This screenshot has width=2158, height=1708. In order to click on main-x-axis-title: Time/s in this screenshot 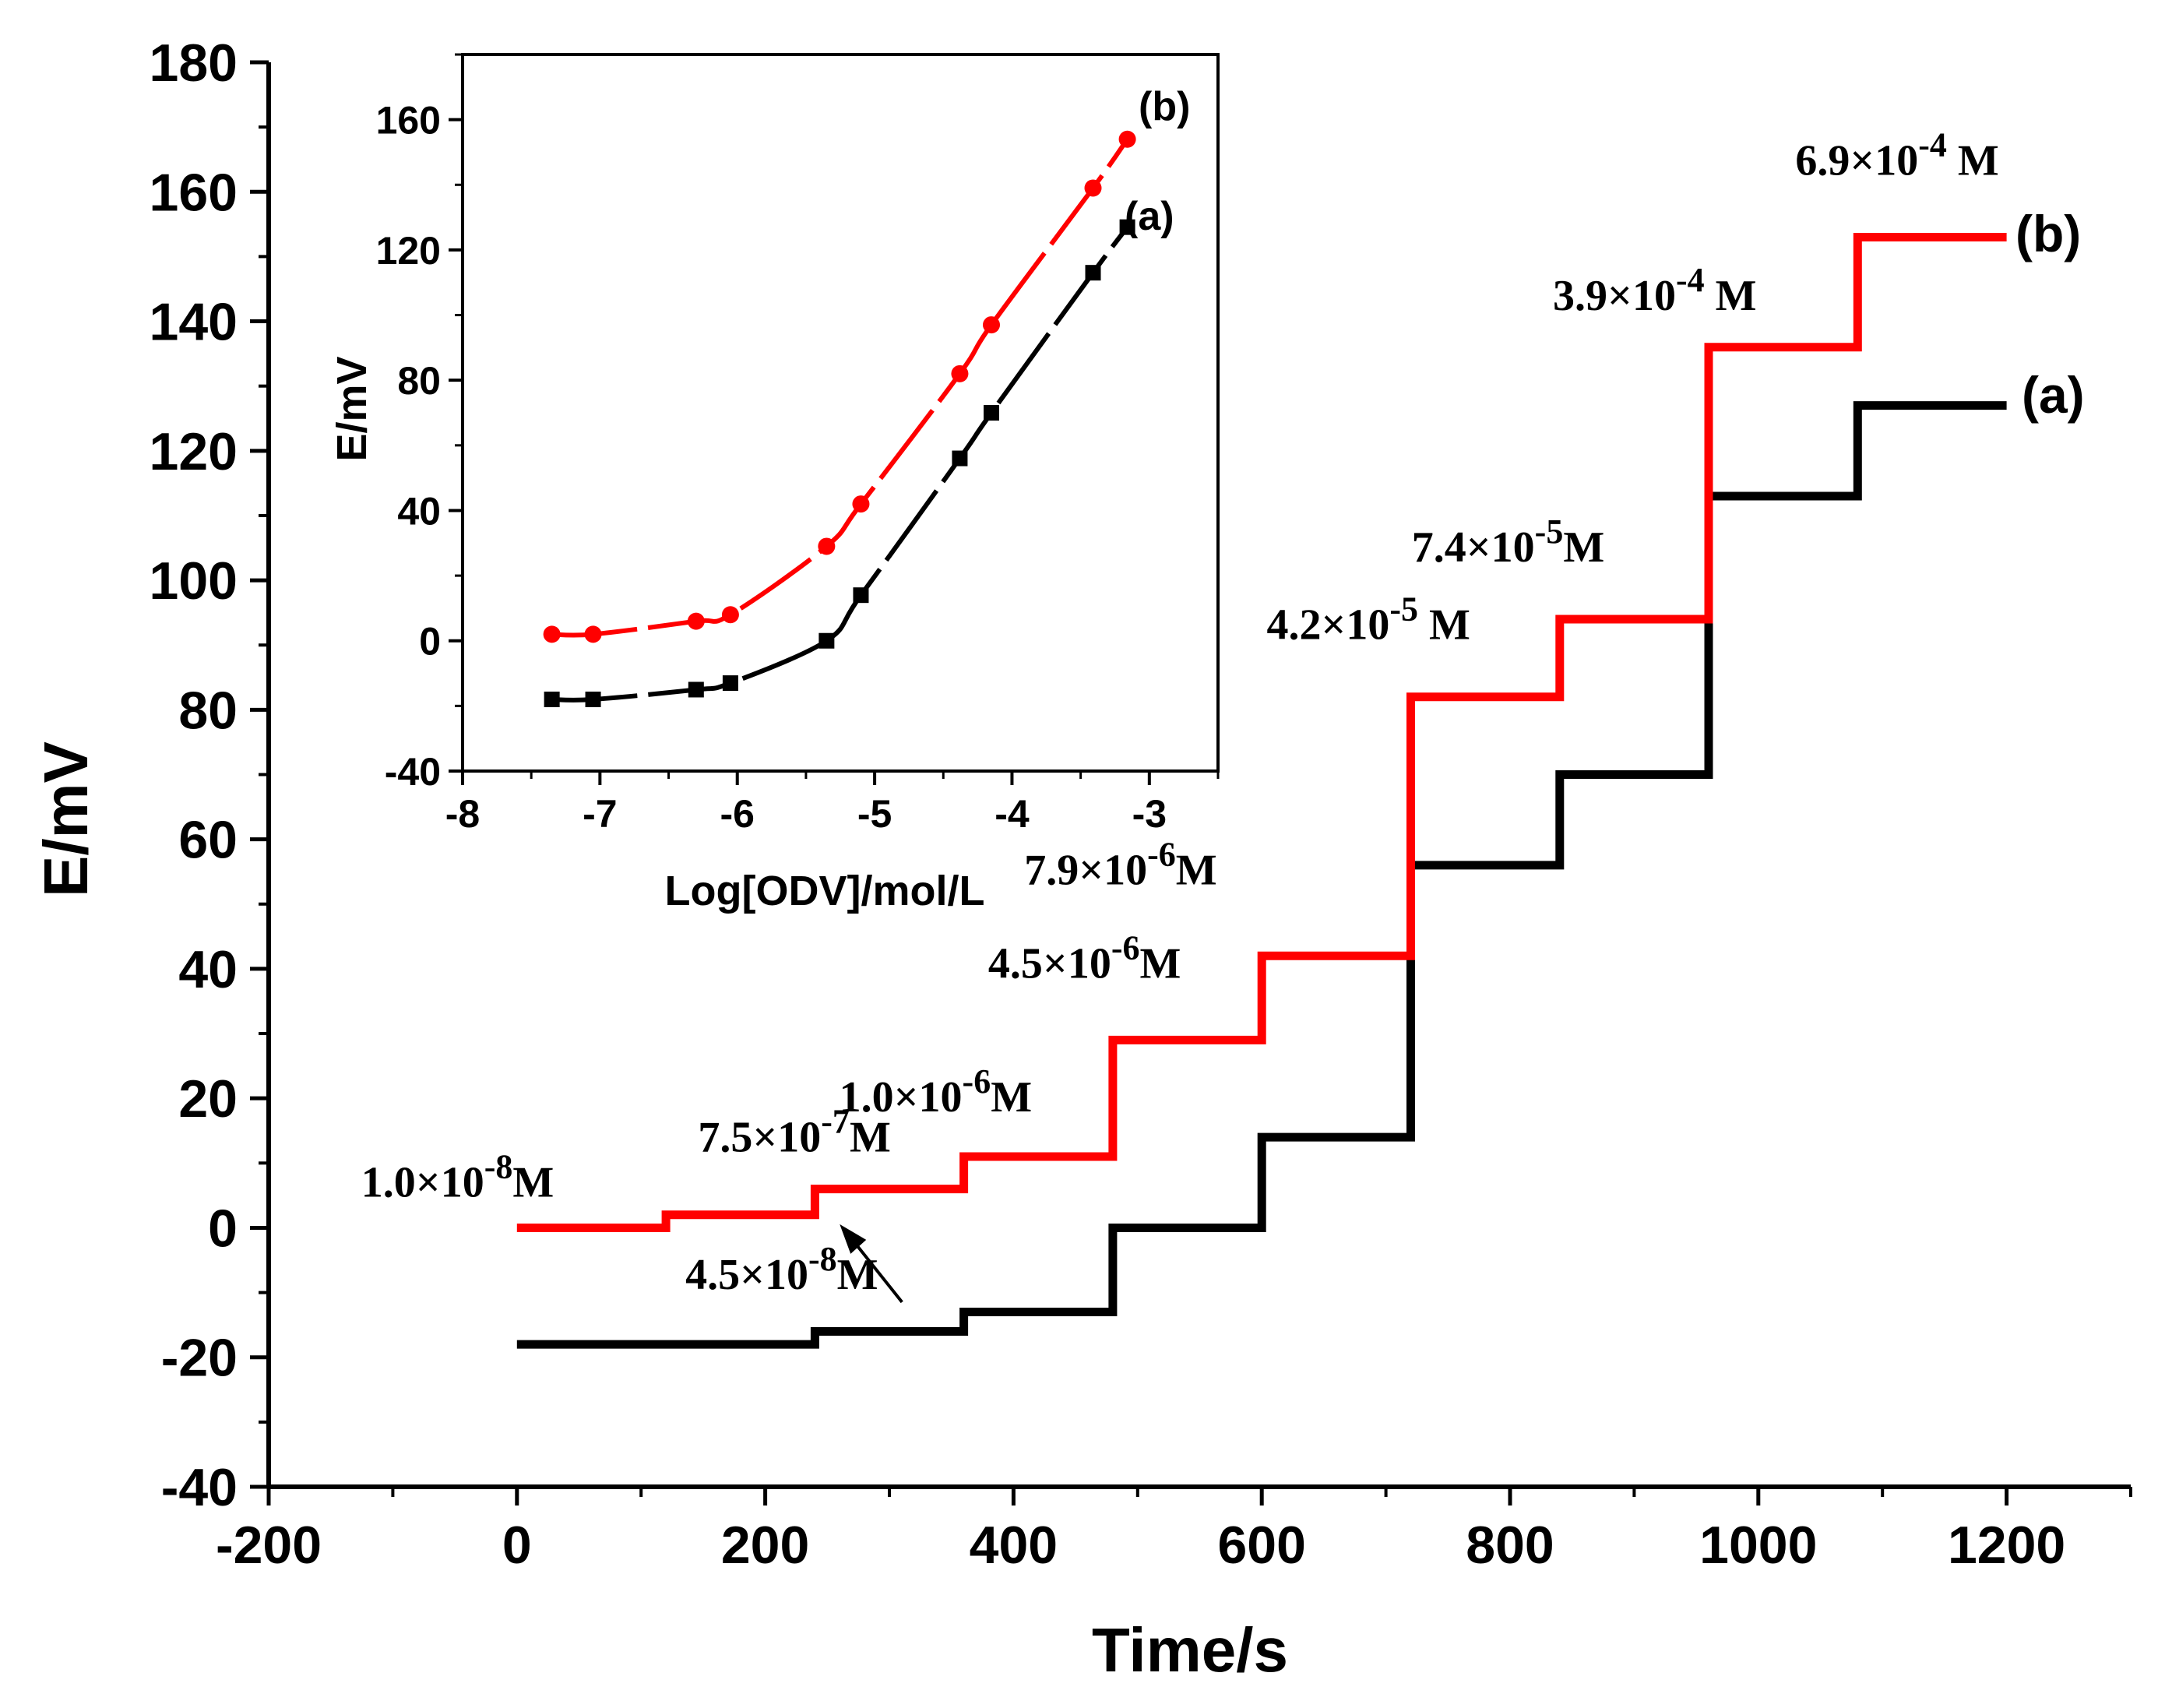, I will do `click(1190, 1650)`.